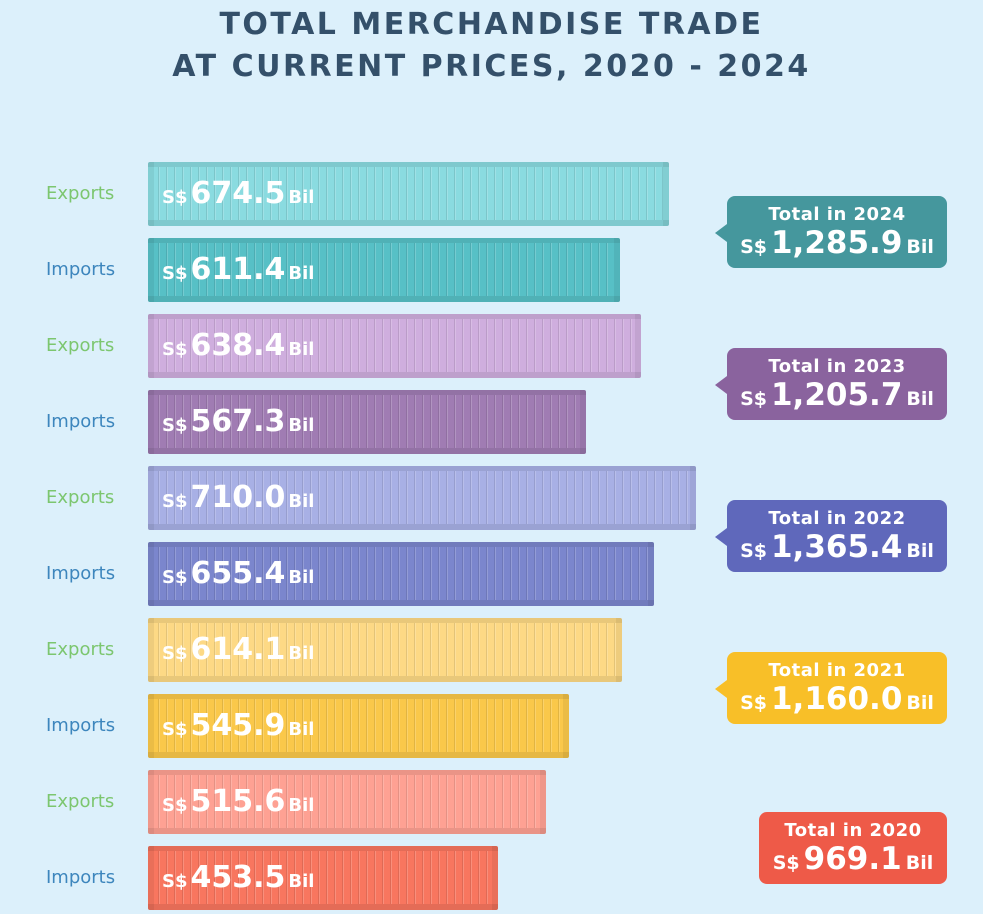 This screenshot has width=983, height=914. I want to click on total-value-2020: S$ 969.1 Bil, so click(853, 861).